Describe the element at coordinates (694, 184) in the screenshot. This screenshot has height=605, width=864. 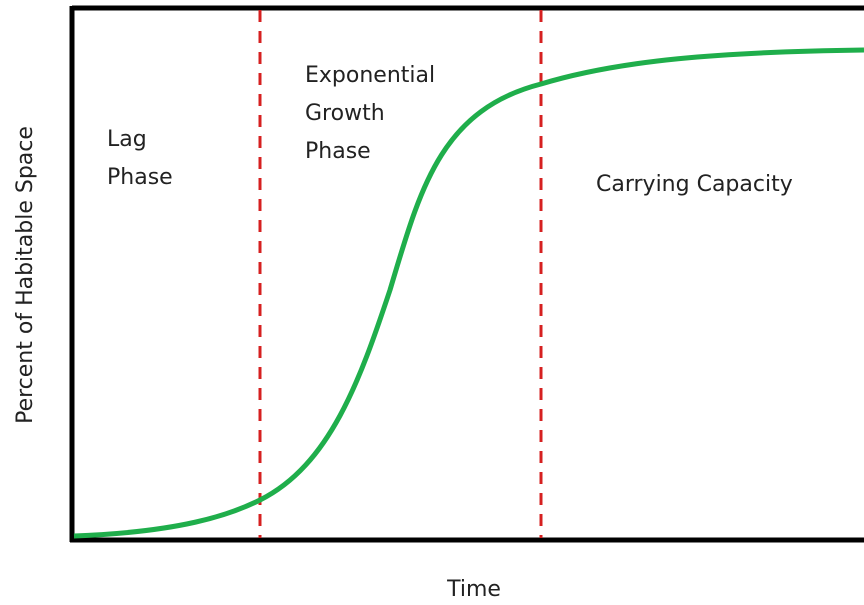
I see `phase-label: Carrying Capacity` at that location.